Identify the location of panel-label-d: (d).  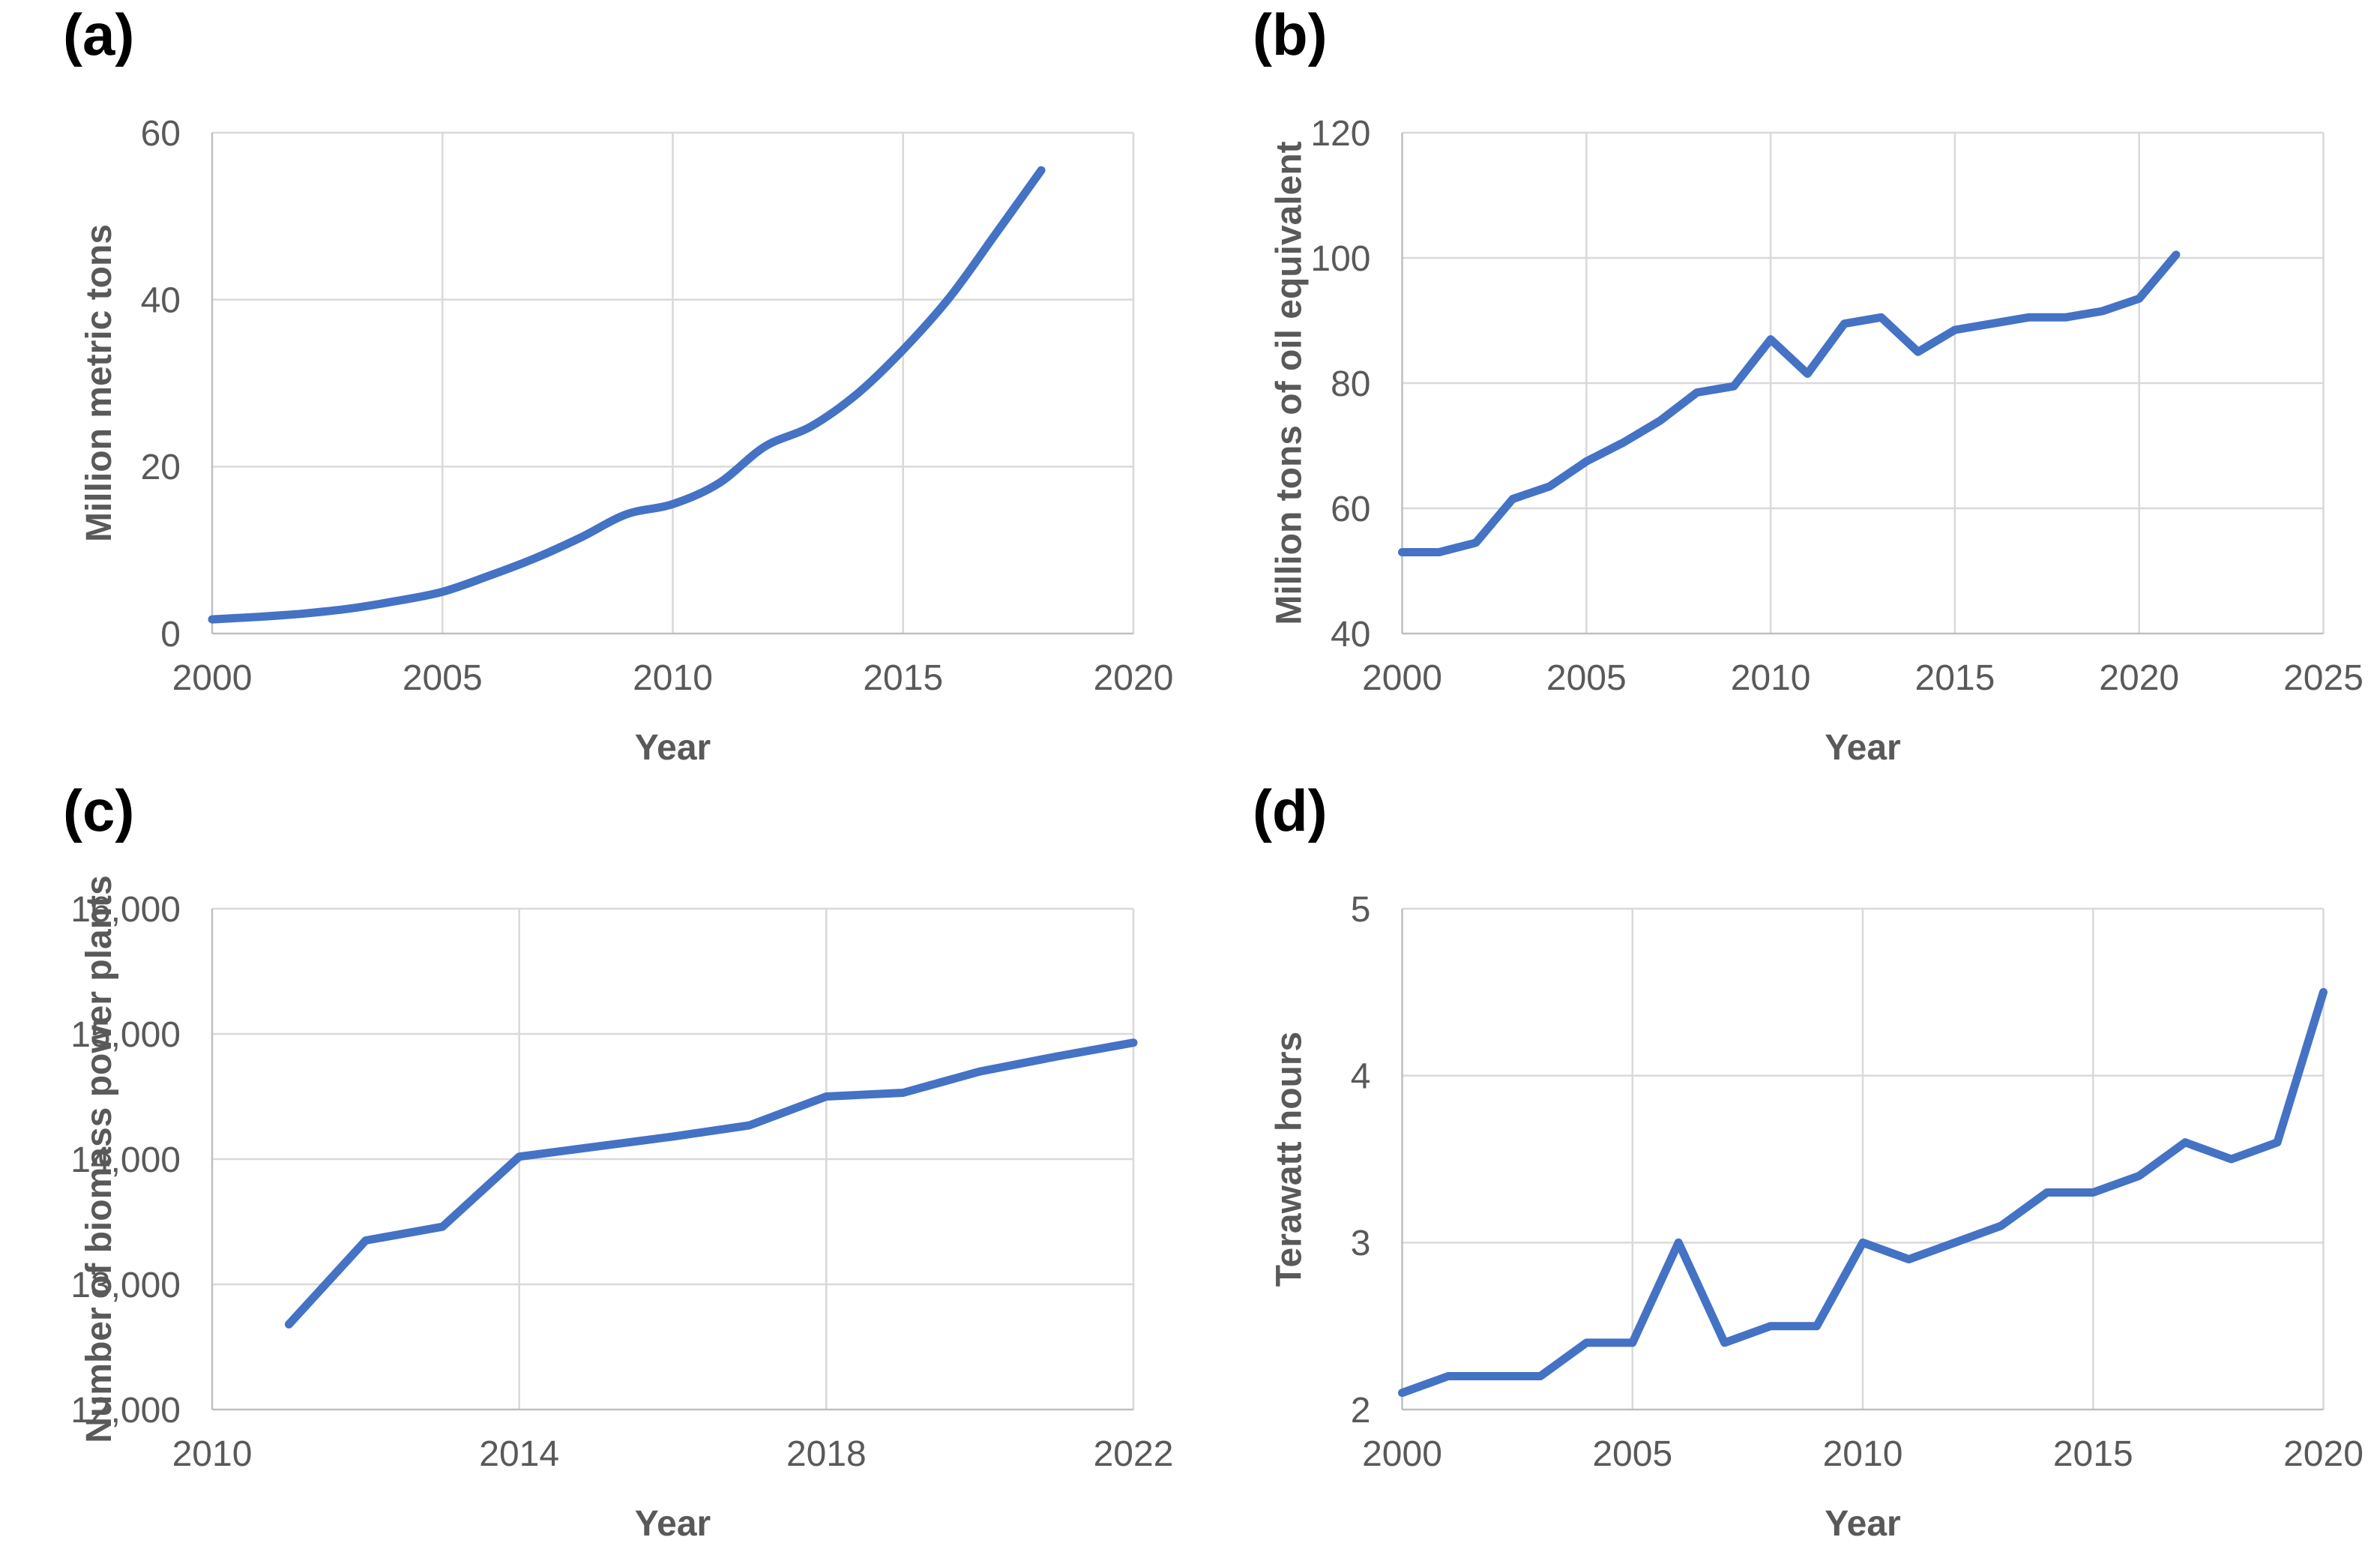
(1290, 810).